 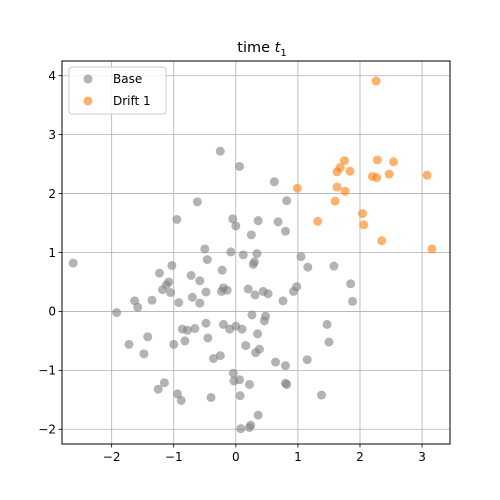 What do you see at coordinates (47, 430) in the screenshot?
I see `y-tick-label: −2` at bounding box center [47, 430].